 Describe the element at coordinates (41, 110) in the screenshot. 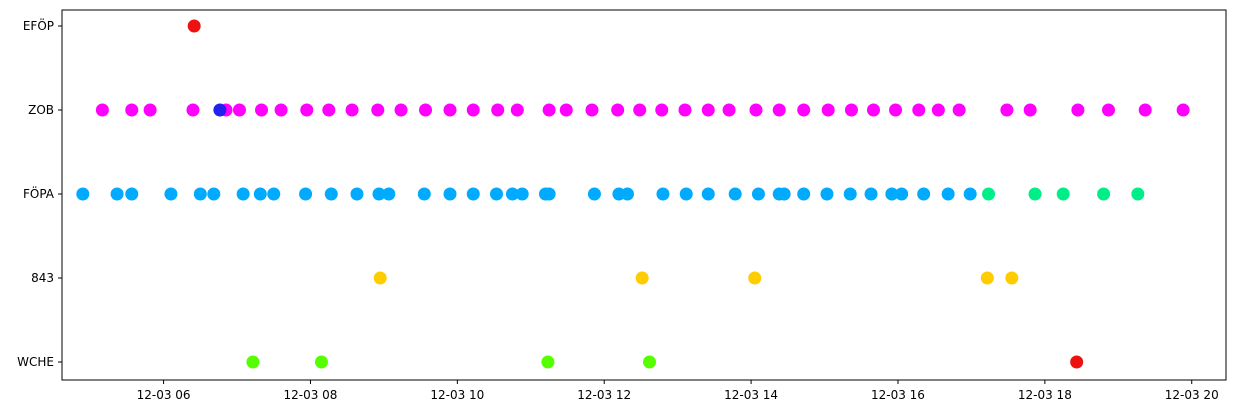

I see `y-tick-label-zob: ZOB` at that location.